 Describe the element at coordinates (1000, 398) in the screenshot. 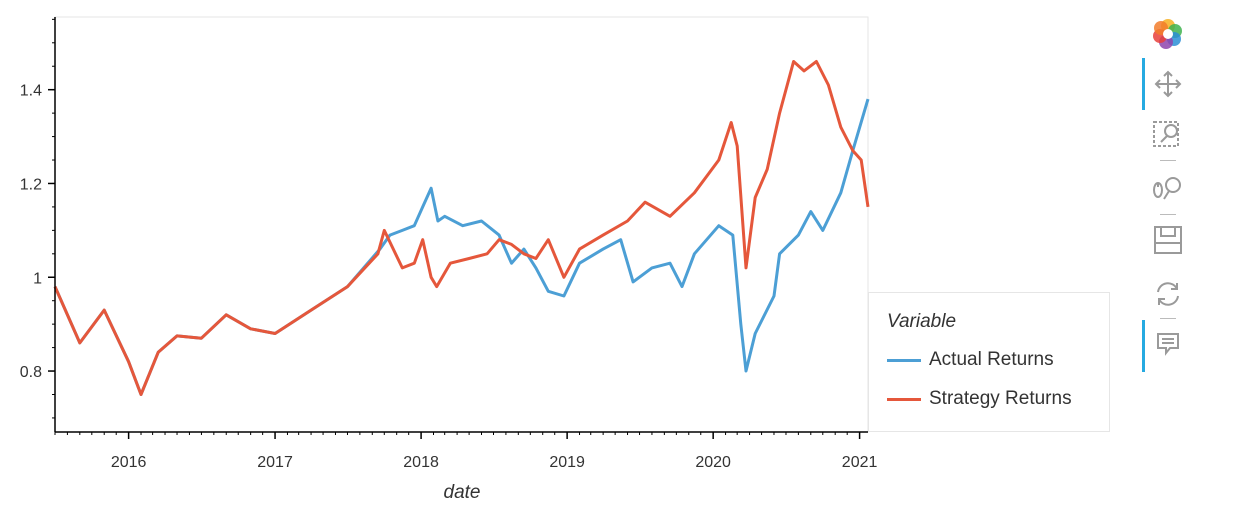

I see `legend-label-strategy-returns: Strategy Returns` at that location.